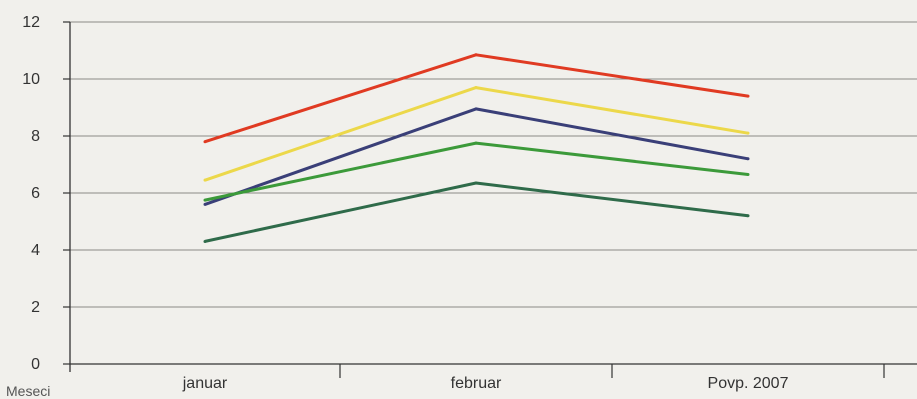 This screenshot has height=399, width=917. What do you see at coordinates (35, 307) in the screenshot?
I see `y-tick-label: 2` at bounding box center [35, 307].